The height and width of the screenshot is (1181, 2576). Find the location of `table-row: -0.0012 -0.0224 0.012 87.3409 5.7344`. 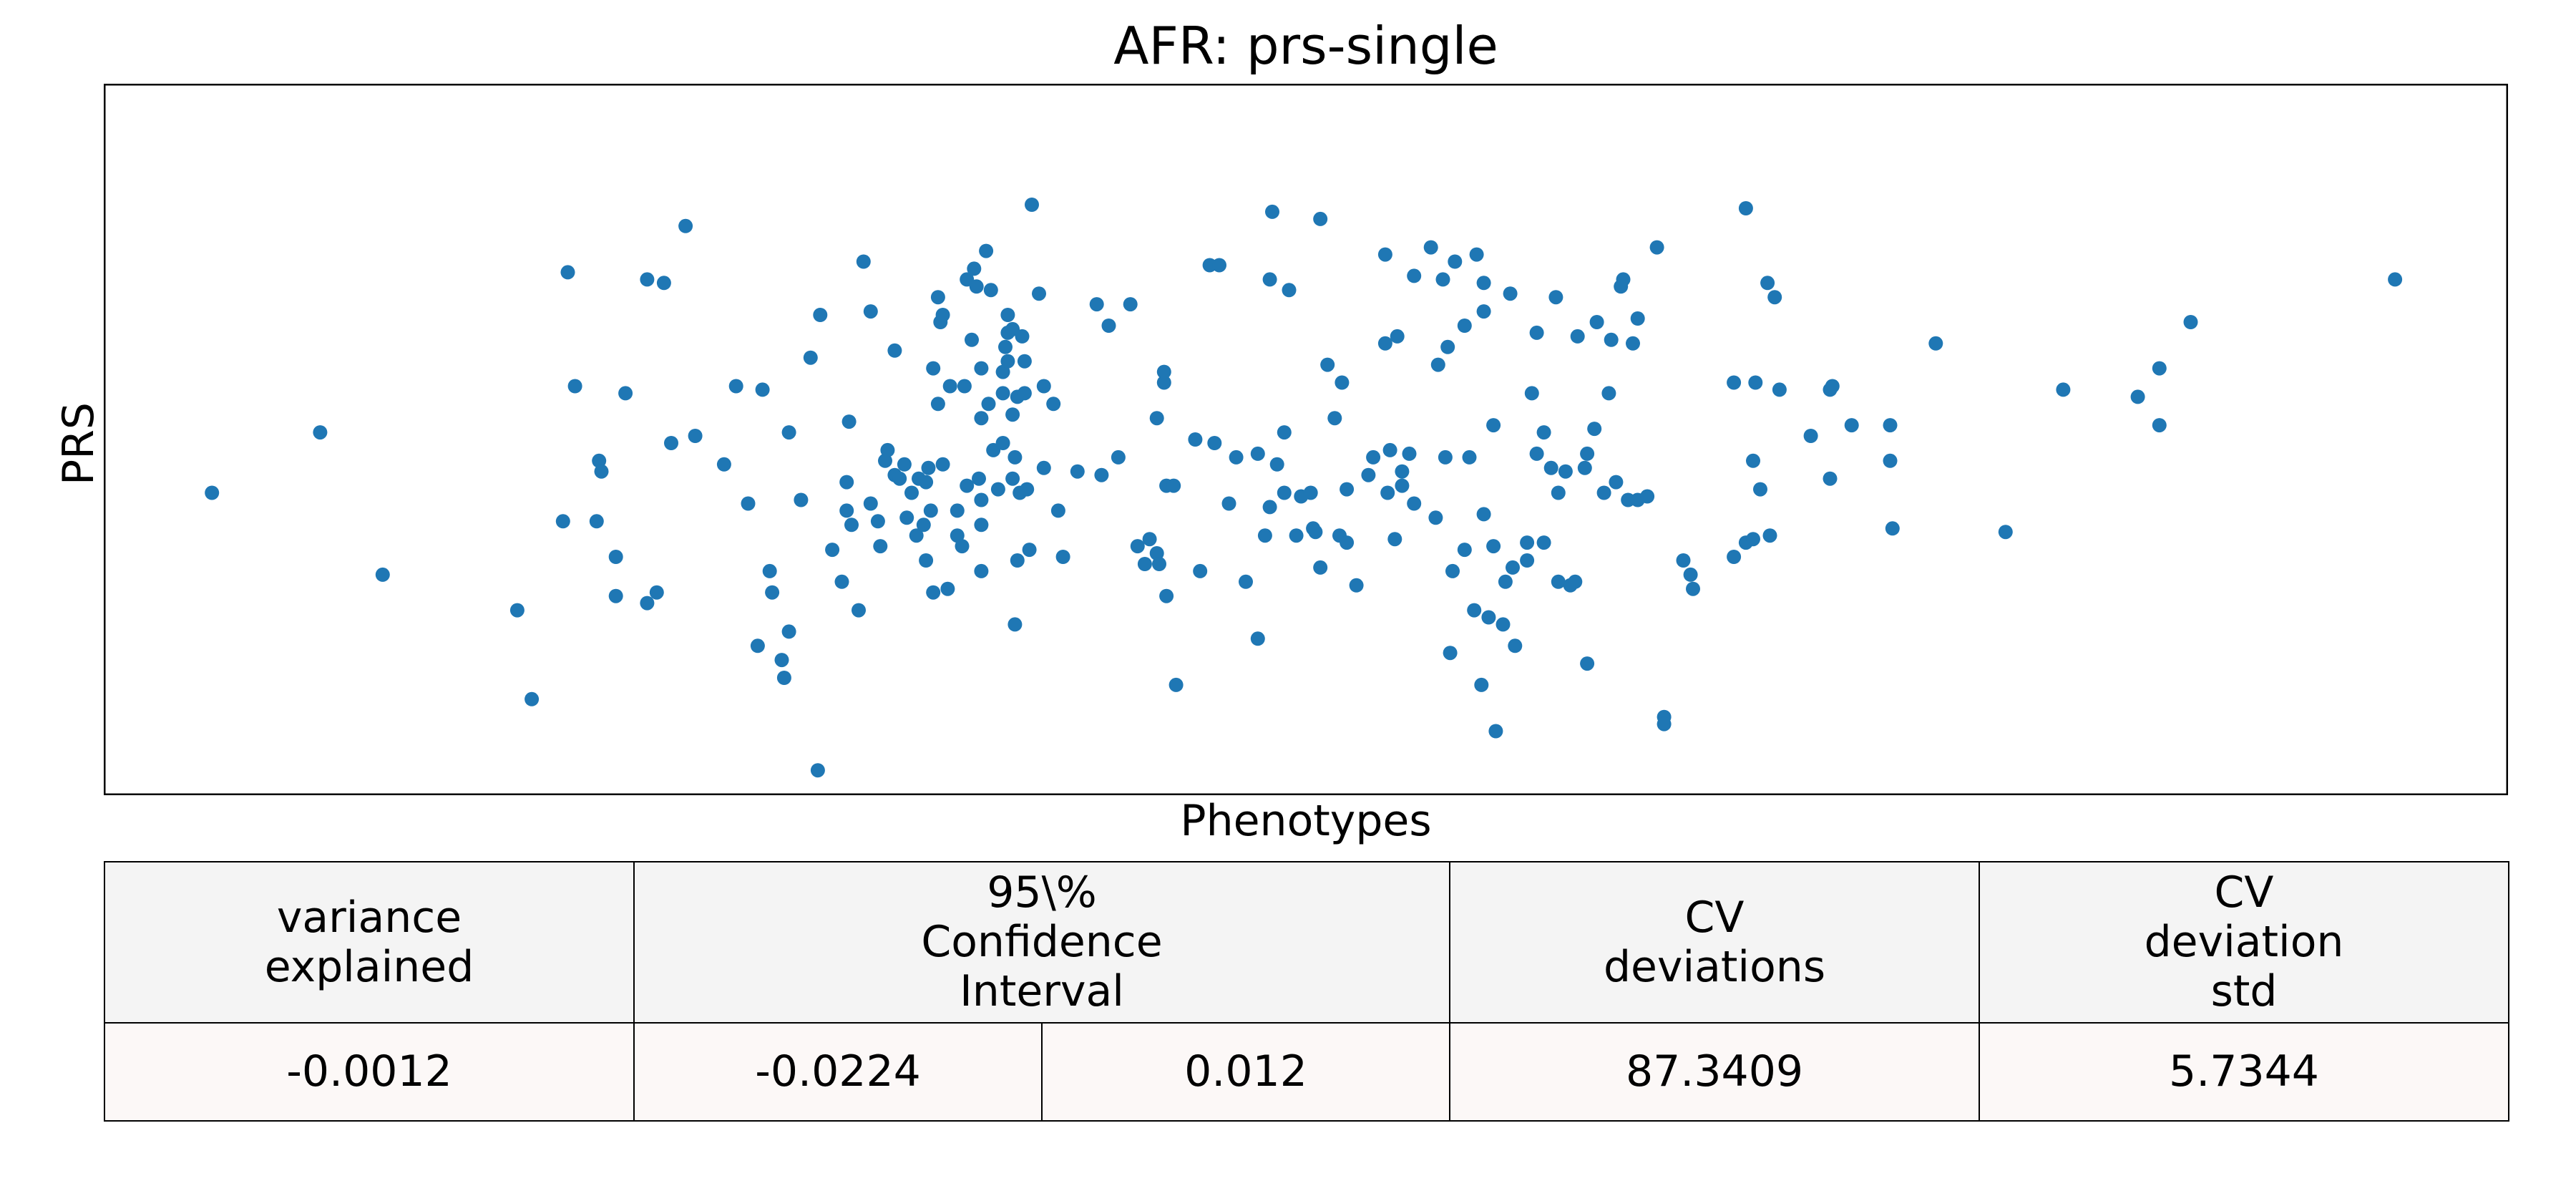

table-row: -0.0012 -0.0224 0.012 87.3409 5.7344 is located at coordinates (1307, 1072).